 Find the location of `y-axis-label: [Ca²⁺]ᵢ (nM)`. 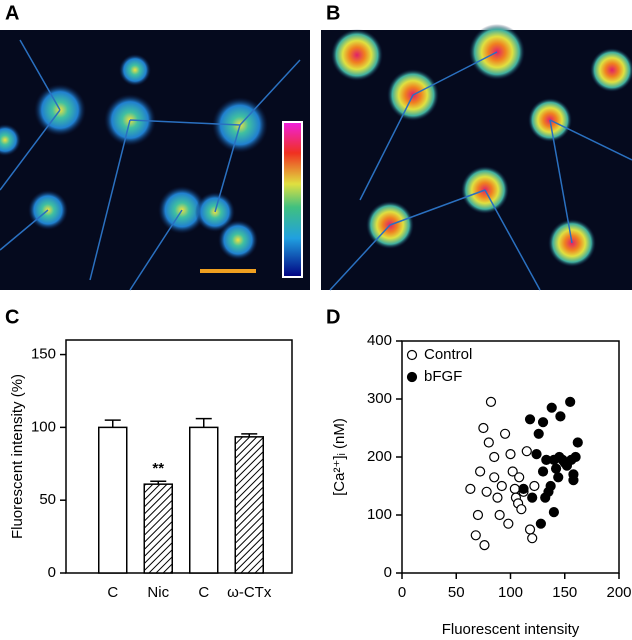

y-axis-label: [Ca²⁺]ᵢ (nM) is located at coordinates (339, 457).